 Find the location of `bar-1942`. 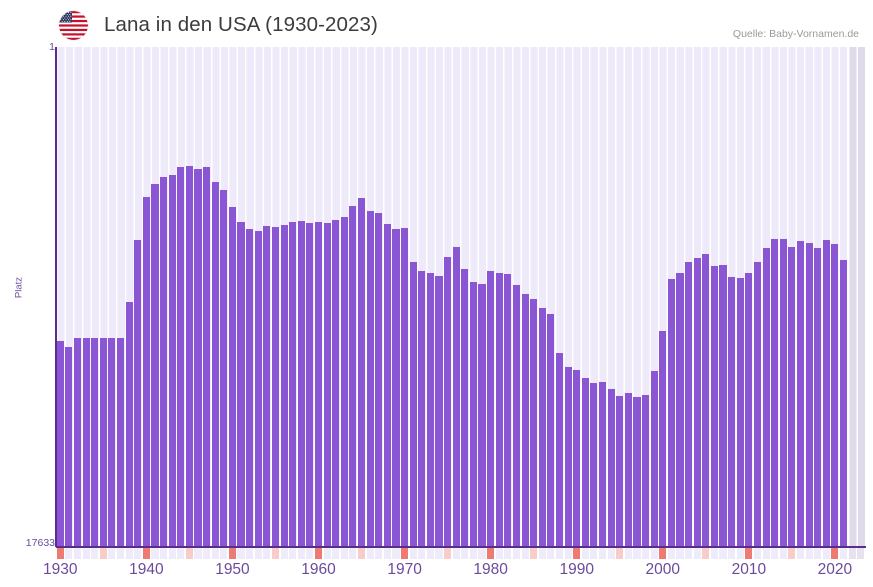

bar-1942 is located at coordinates (164, 362).